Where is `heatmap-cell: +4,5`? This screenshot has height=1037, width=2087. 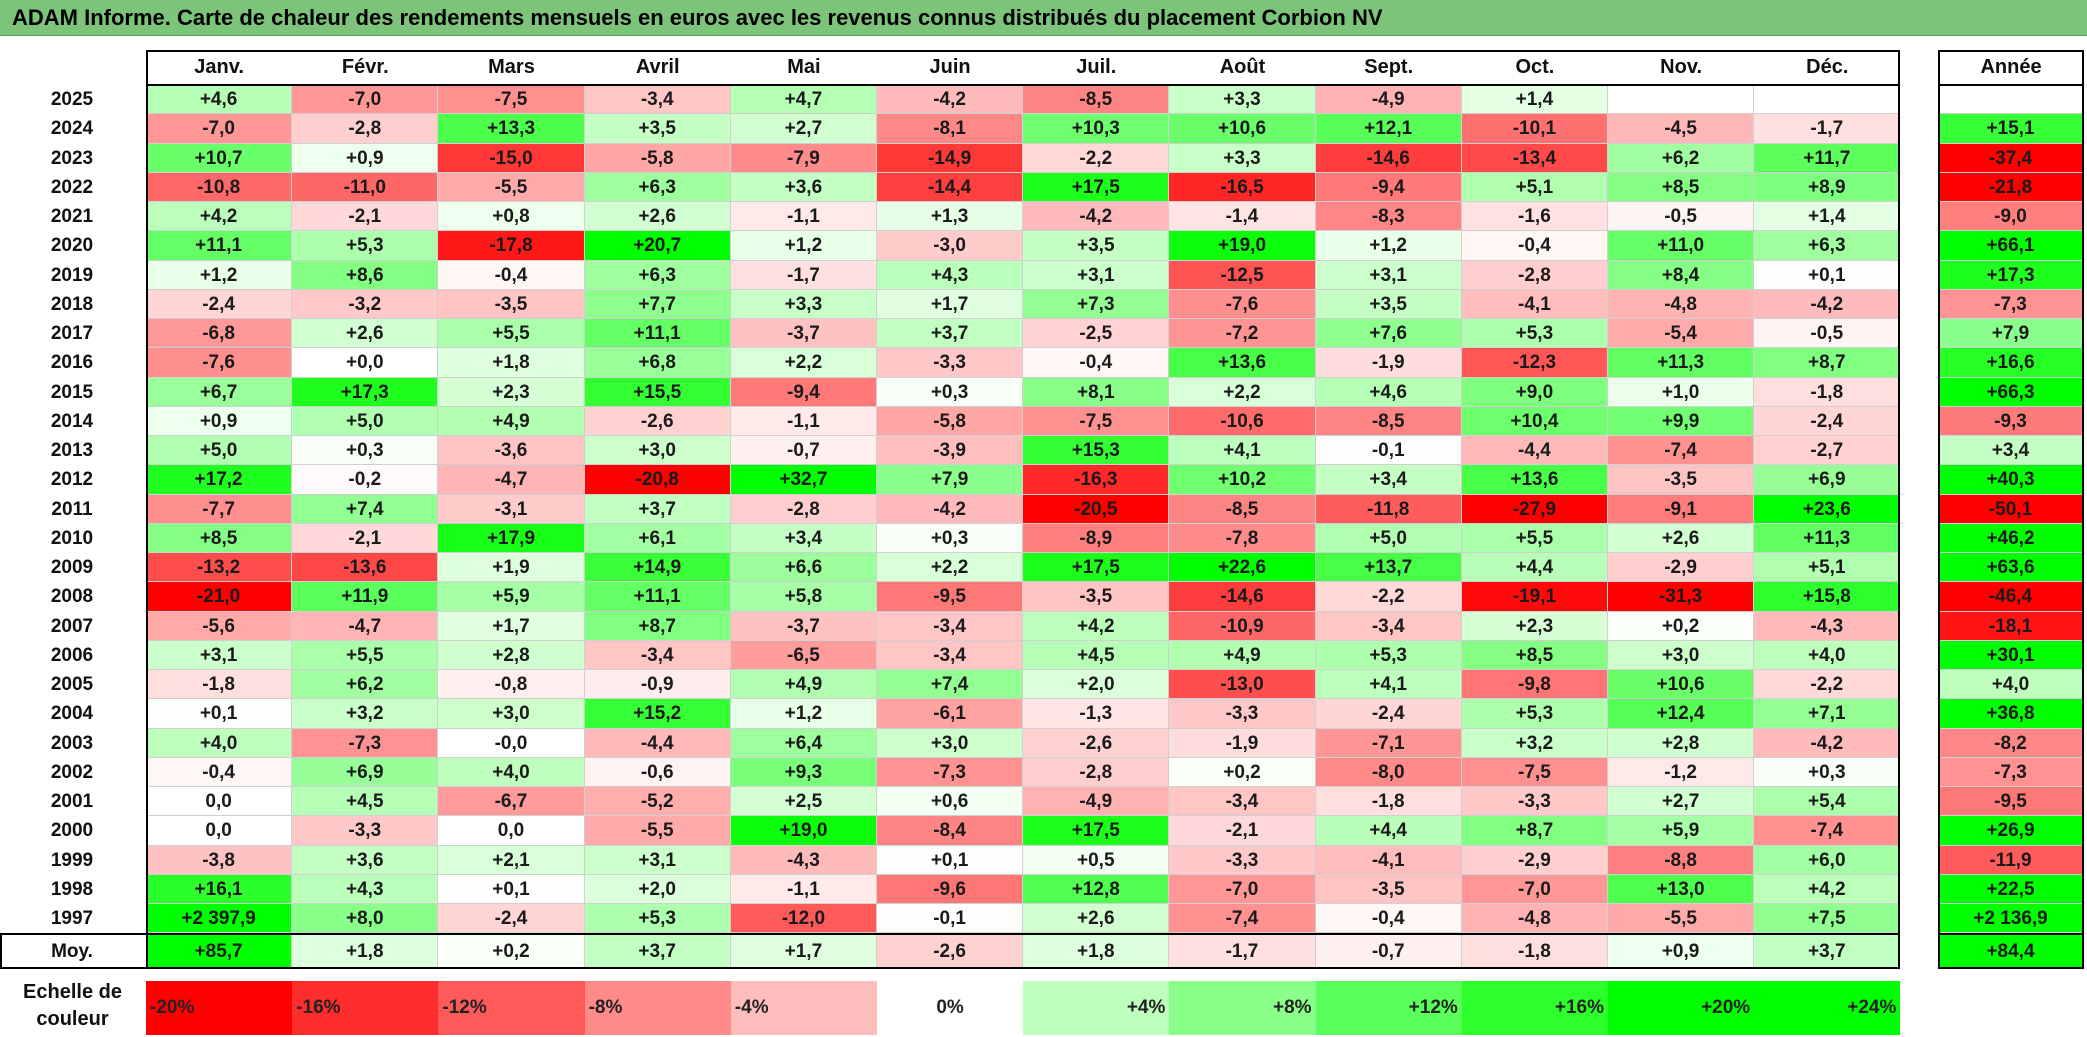
heatmap-cell: +4,5 is located at coordinates (1096, 655).